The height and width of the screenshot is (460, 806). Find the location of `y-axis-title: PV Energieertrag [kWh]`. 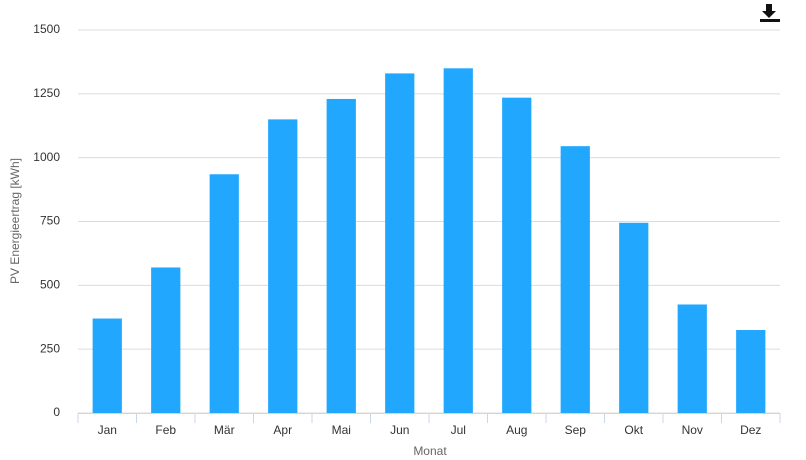

y-axis-title: PV Energieertrag [kWh] is located at coordinates (15, 221).